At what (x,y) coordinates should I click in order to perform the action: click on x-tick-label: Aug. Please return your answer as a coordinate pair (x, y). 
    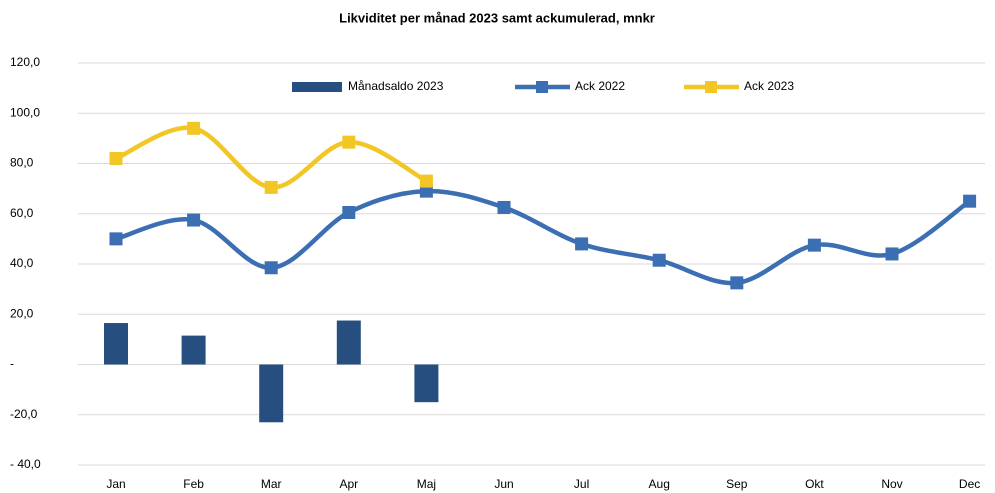
    Looking at the image, I should click on (659, 484).